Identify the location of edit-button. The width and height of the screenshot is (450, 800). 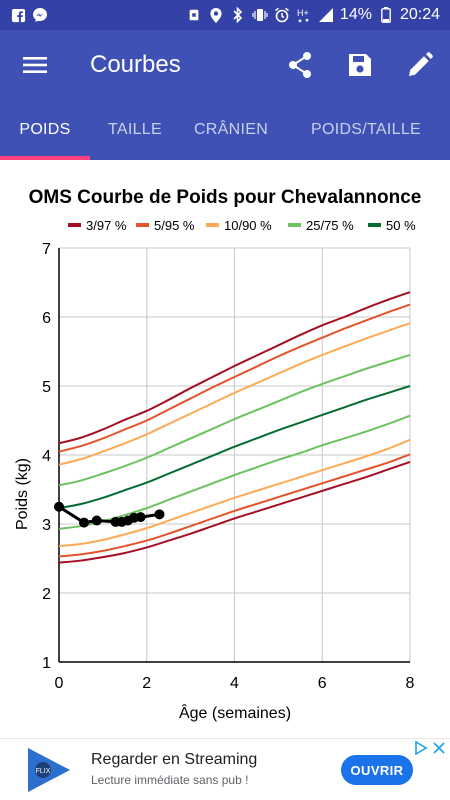
(420, 65).